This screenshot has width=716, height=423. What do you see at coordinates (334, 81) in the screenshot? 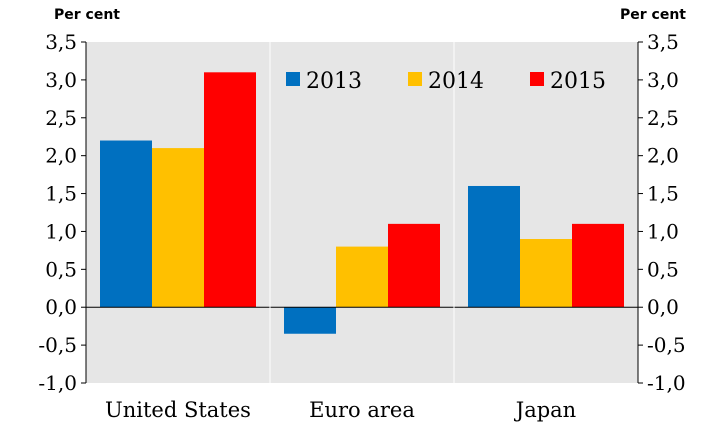
I see `legend-label-2013: 2013` at bounding box center [334, 81].